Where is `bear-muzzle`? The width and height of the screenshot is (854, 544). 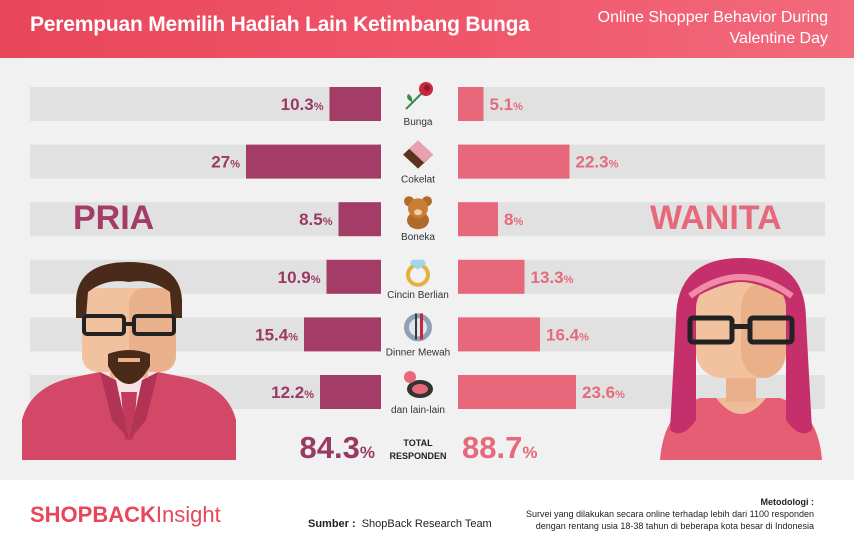
bear-muzzle is located at coordinates (418, 212).